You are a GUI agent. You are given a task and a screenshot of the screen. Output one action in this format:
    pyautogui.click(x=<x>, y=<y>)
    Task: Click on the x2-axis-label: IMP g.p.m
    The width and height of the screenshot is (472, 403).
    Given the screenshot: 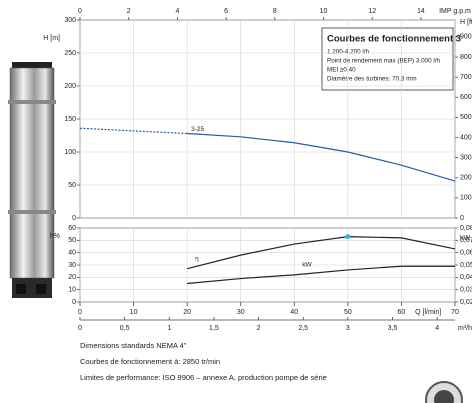 What is the action you would take?
    pyautogui.click(x=455, y=11)
    